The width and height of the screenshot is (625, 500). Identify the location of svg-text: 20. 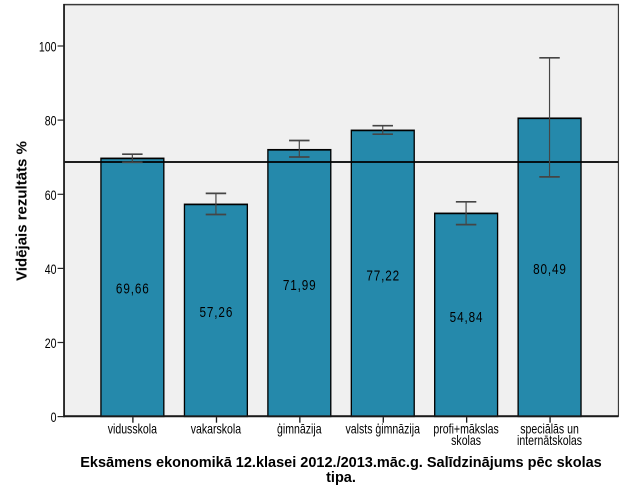
(51, 344).